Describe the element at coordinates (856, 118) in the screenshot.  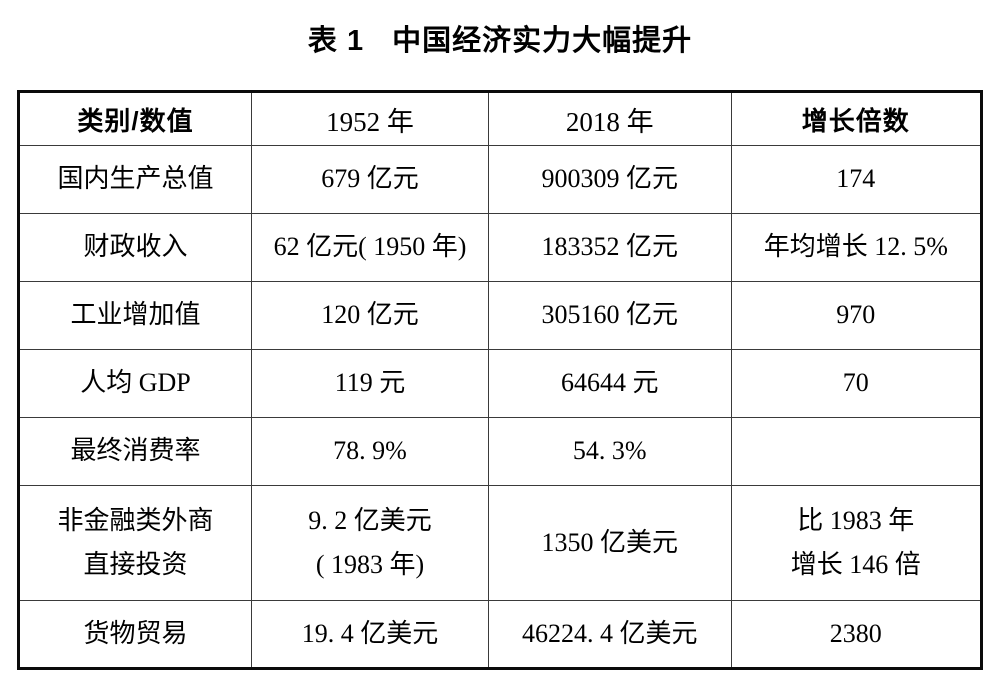
I see `header-growth-factor: 增长倍数` at that location.